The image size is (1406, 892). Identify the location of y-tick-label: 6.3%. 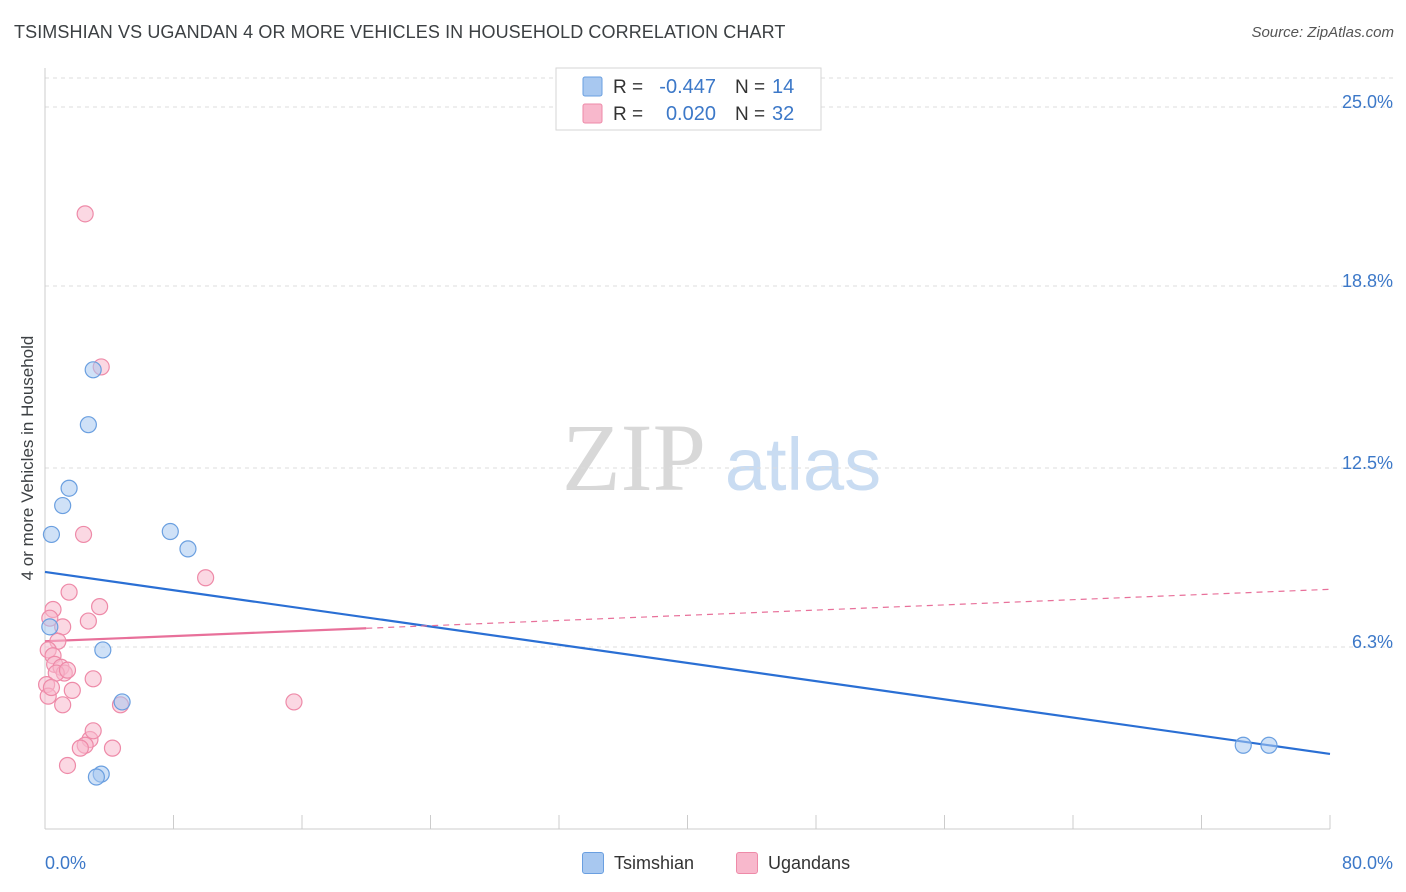
(1372, 642).